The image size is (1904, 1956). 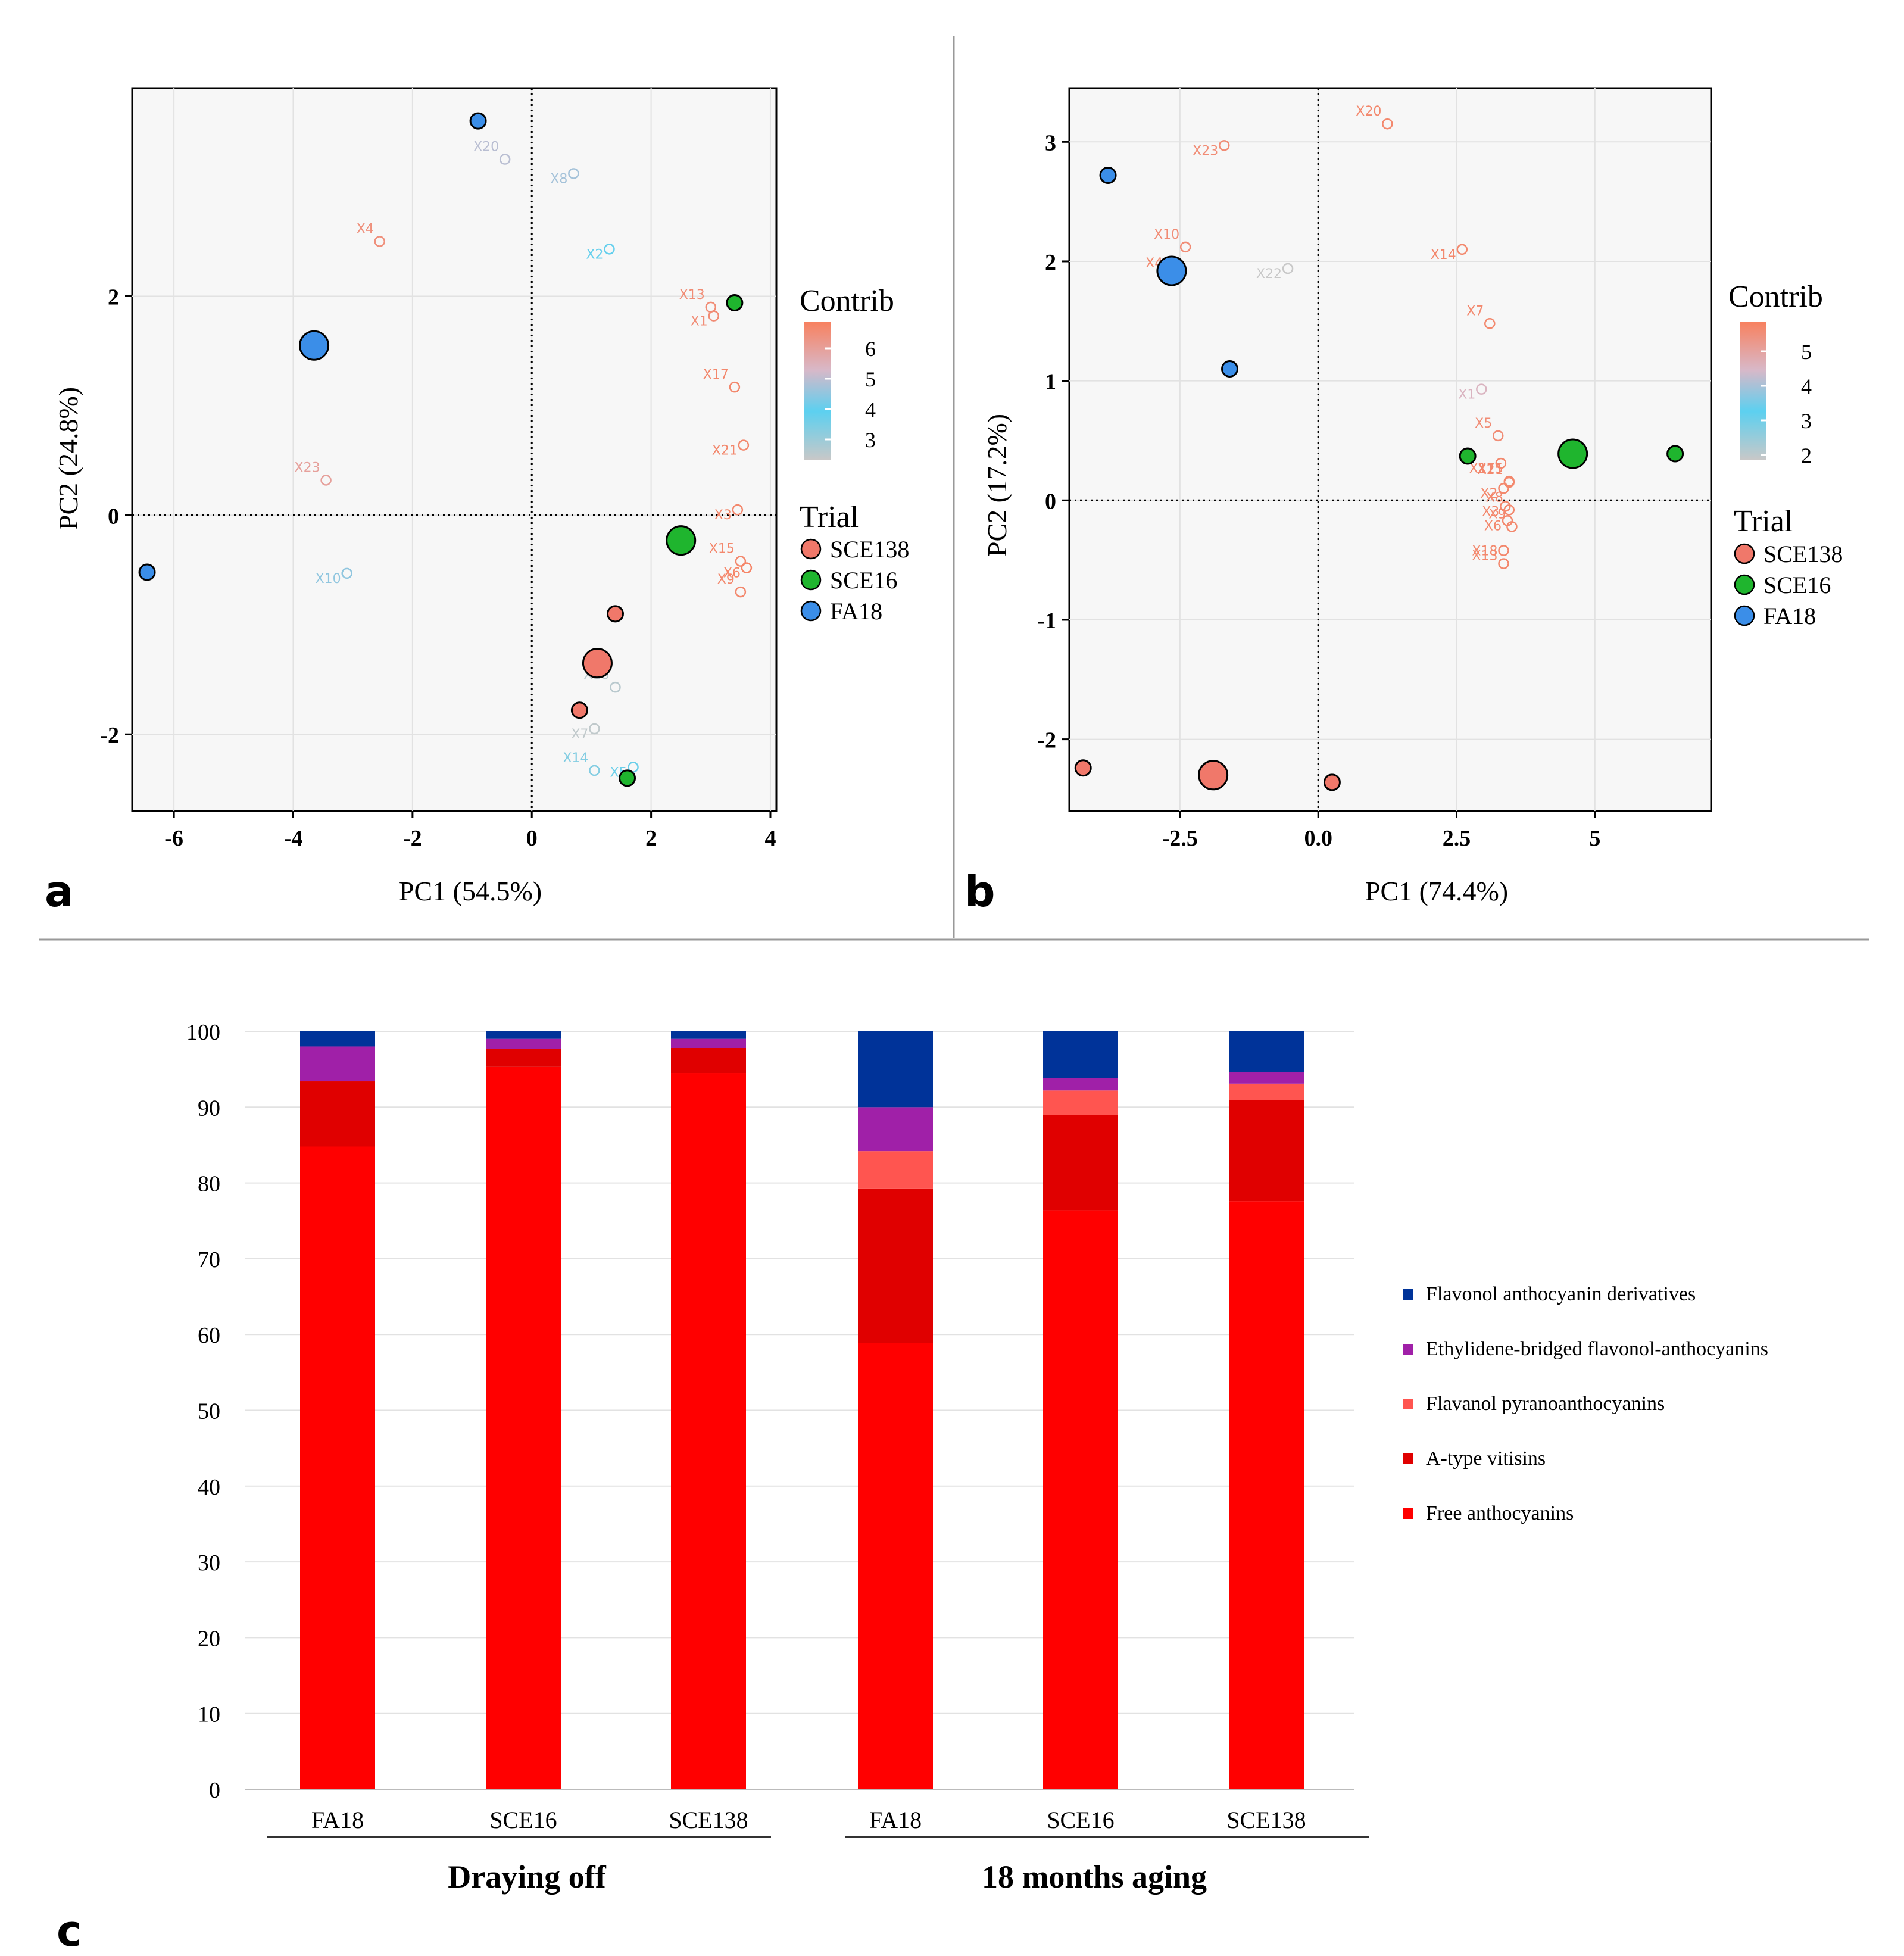 What do you see at coordinates (1443, 255) in the screenshot?
I see `variable-label: X14` at bounding box center [1443, 255].